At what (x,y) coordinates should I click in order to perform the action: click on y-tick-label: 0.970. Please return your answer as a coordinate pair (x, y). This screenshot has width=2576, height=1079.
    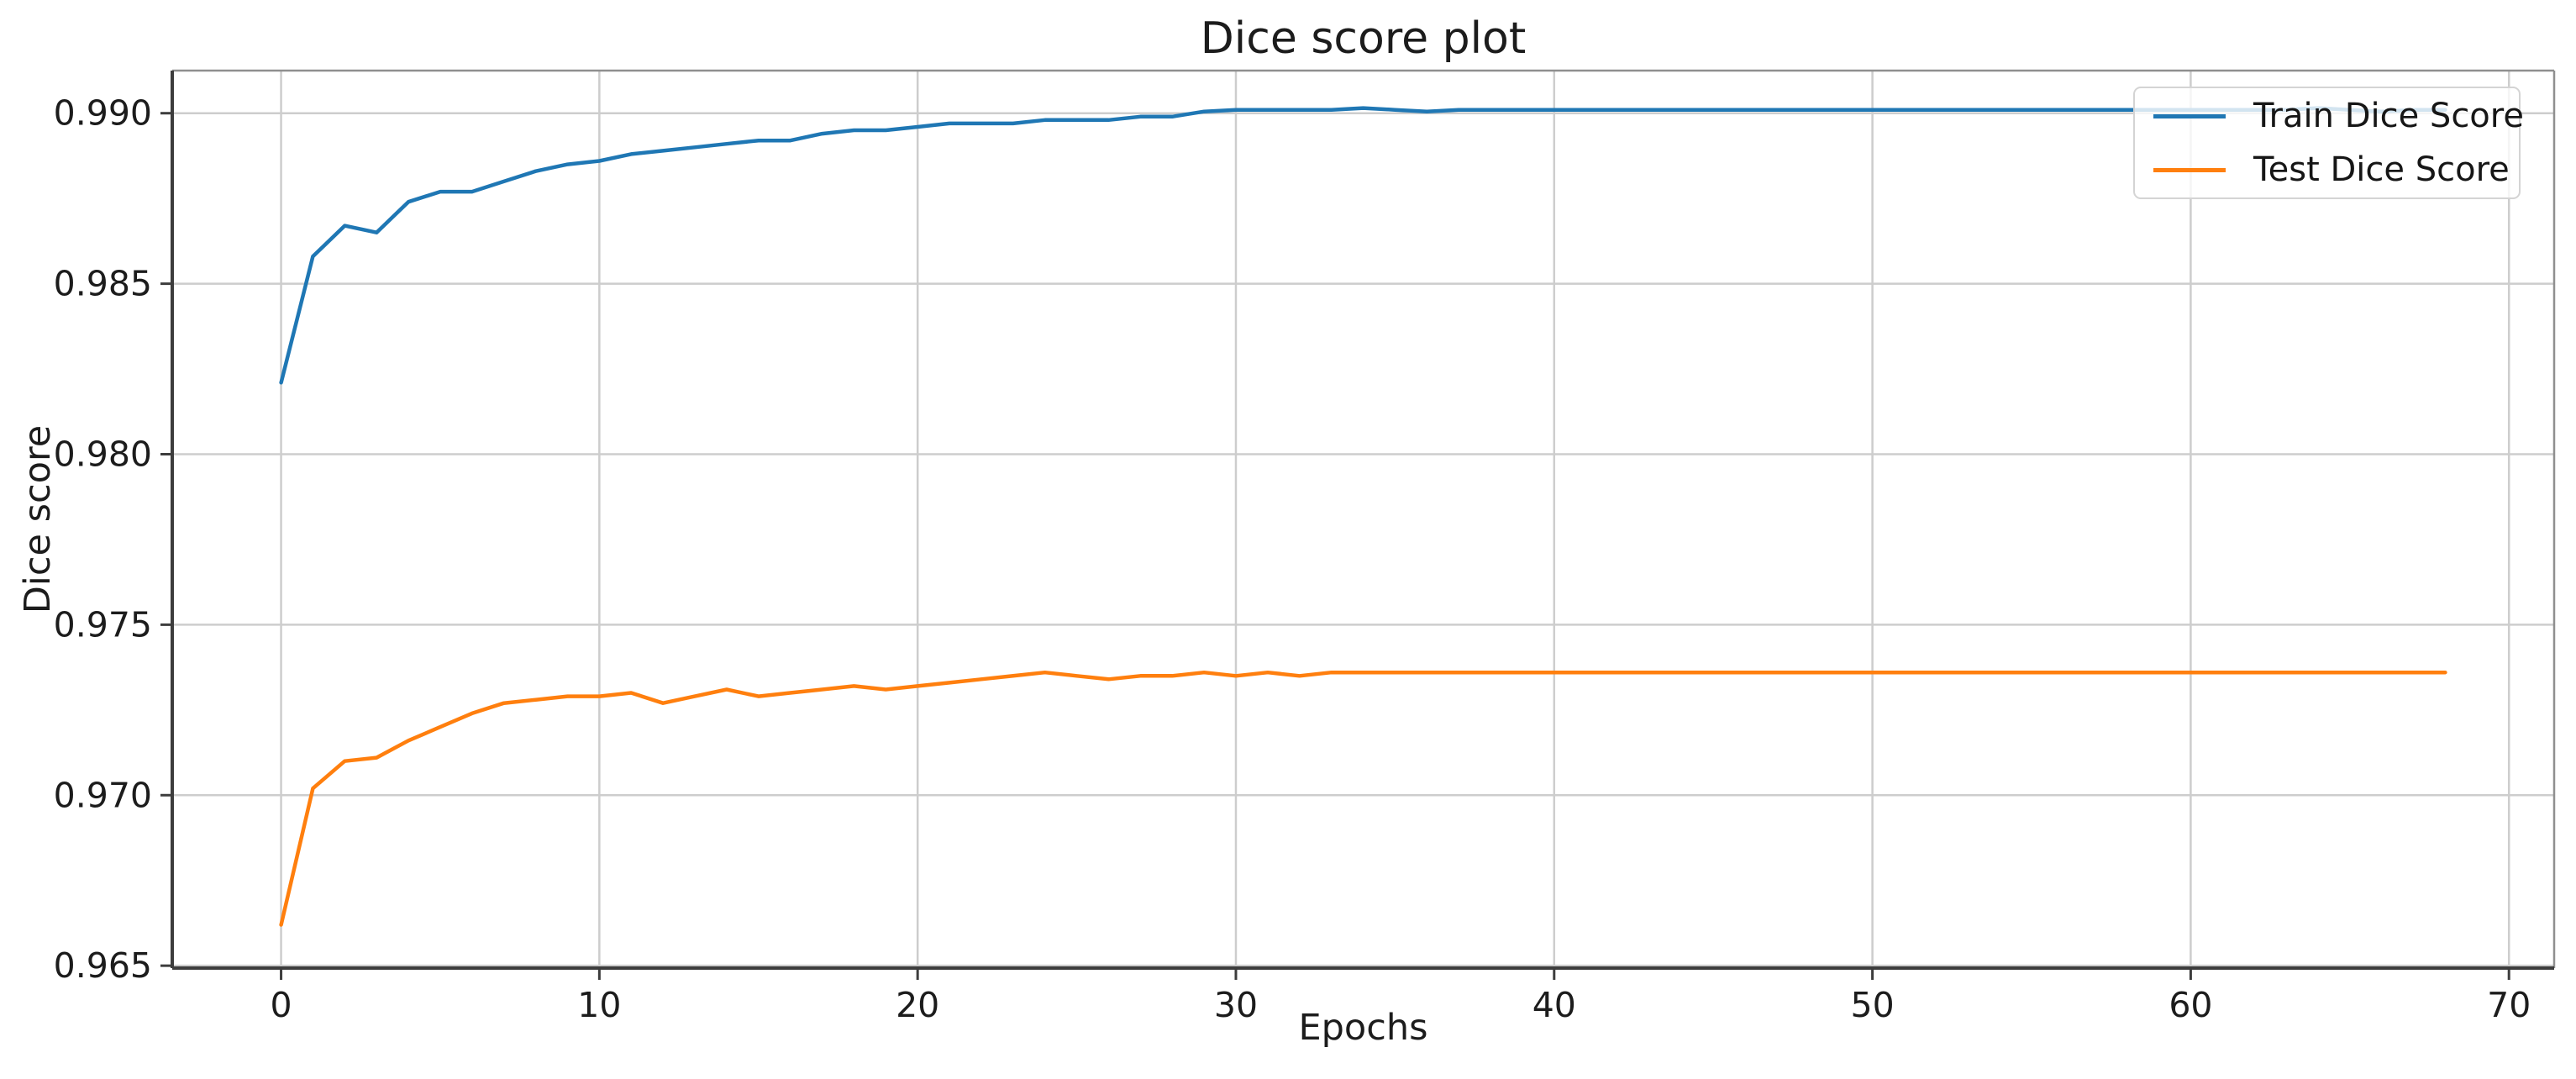
    Looking at the image, I should click on (103, 795).